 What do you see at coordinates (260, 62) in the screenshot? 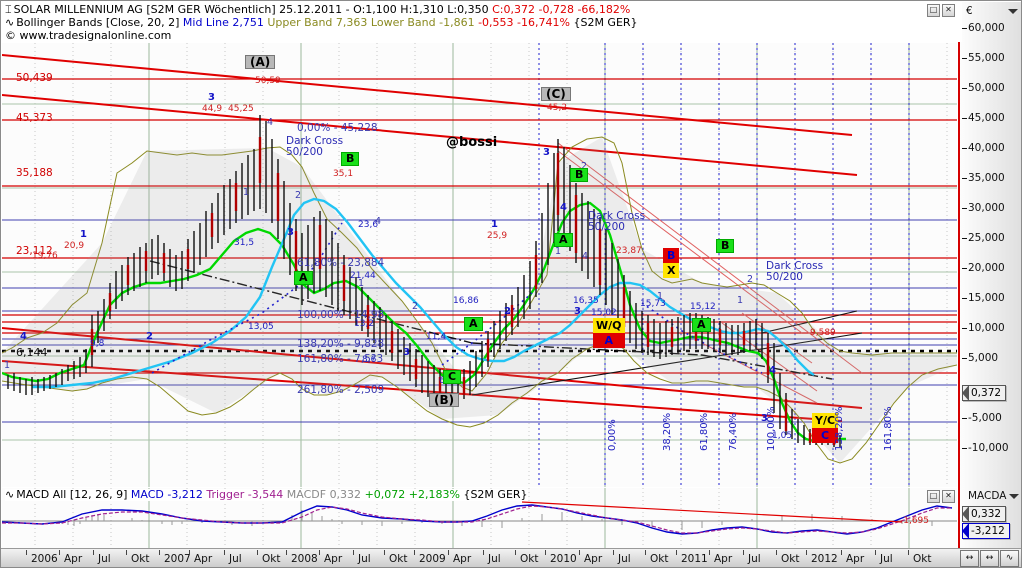
I see `abc-box-a: (A)` at bounding box center [260, 62].